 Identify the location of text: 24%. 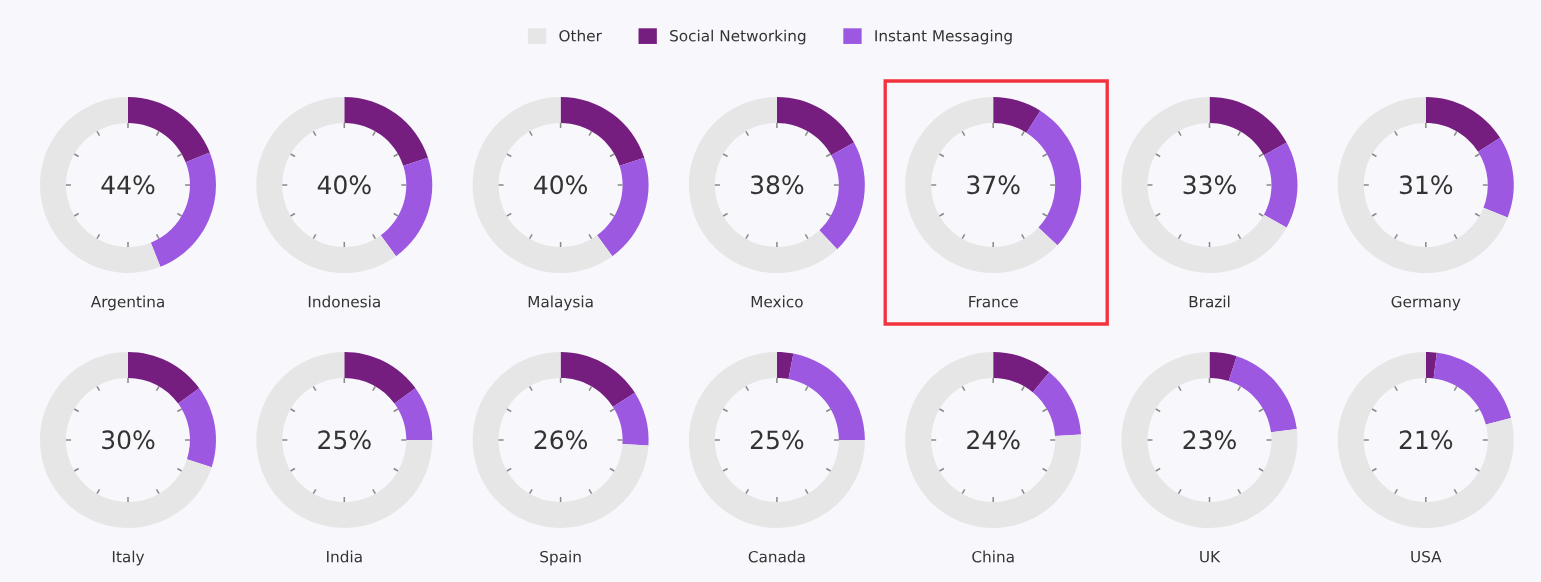
(993, 440).